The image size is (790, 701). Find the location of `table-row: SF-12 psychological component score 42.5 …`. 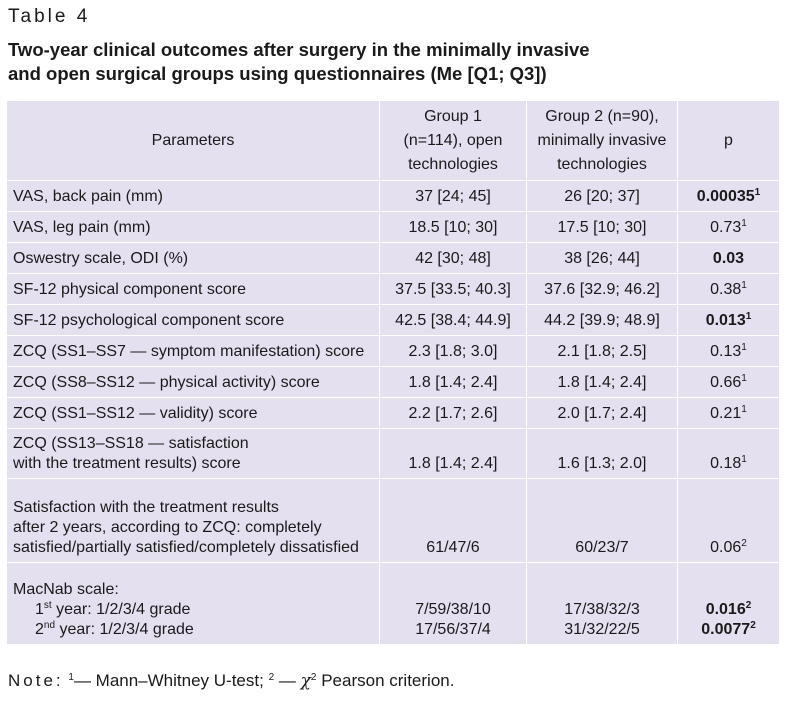

table-row: SF-12 psychological component score 42.5 … is located at coordinates (393, 320).